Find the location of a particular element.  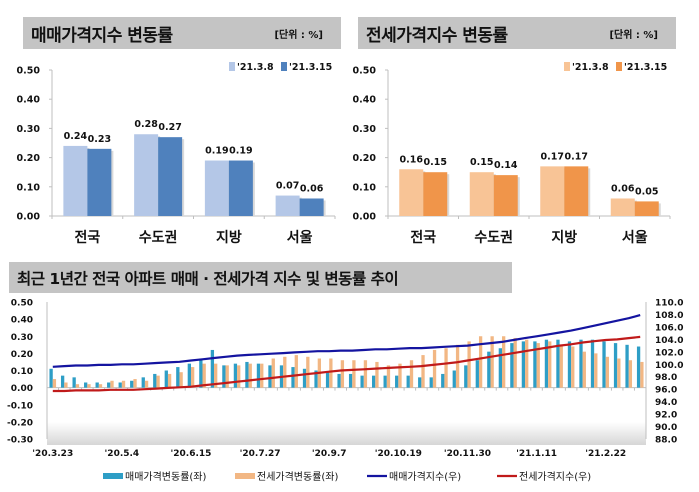

sale-data-label: 0.24 is located at coordinates (76, 136).